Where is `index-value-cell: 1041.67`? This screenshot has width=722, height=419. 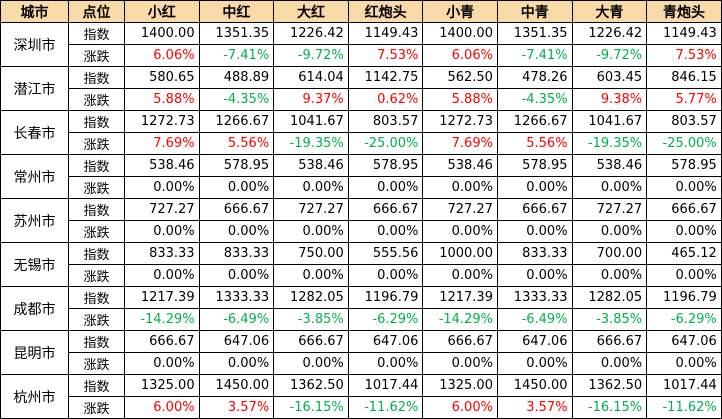
index-value-cell: 1041.67 is located at coordinates (311, 121).